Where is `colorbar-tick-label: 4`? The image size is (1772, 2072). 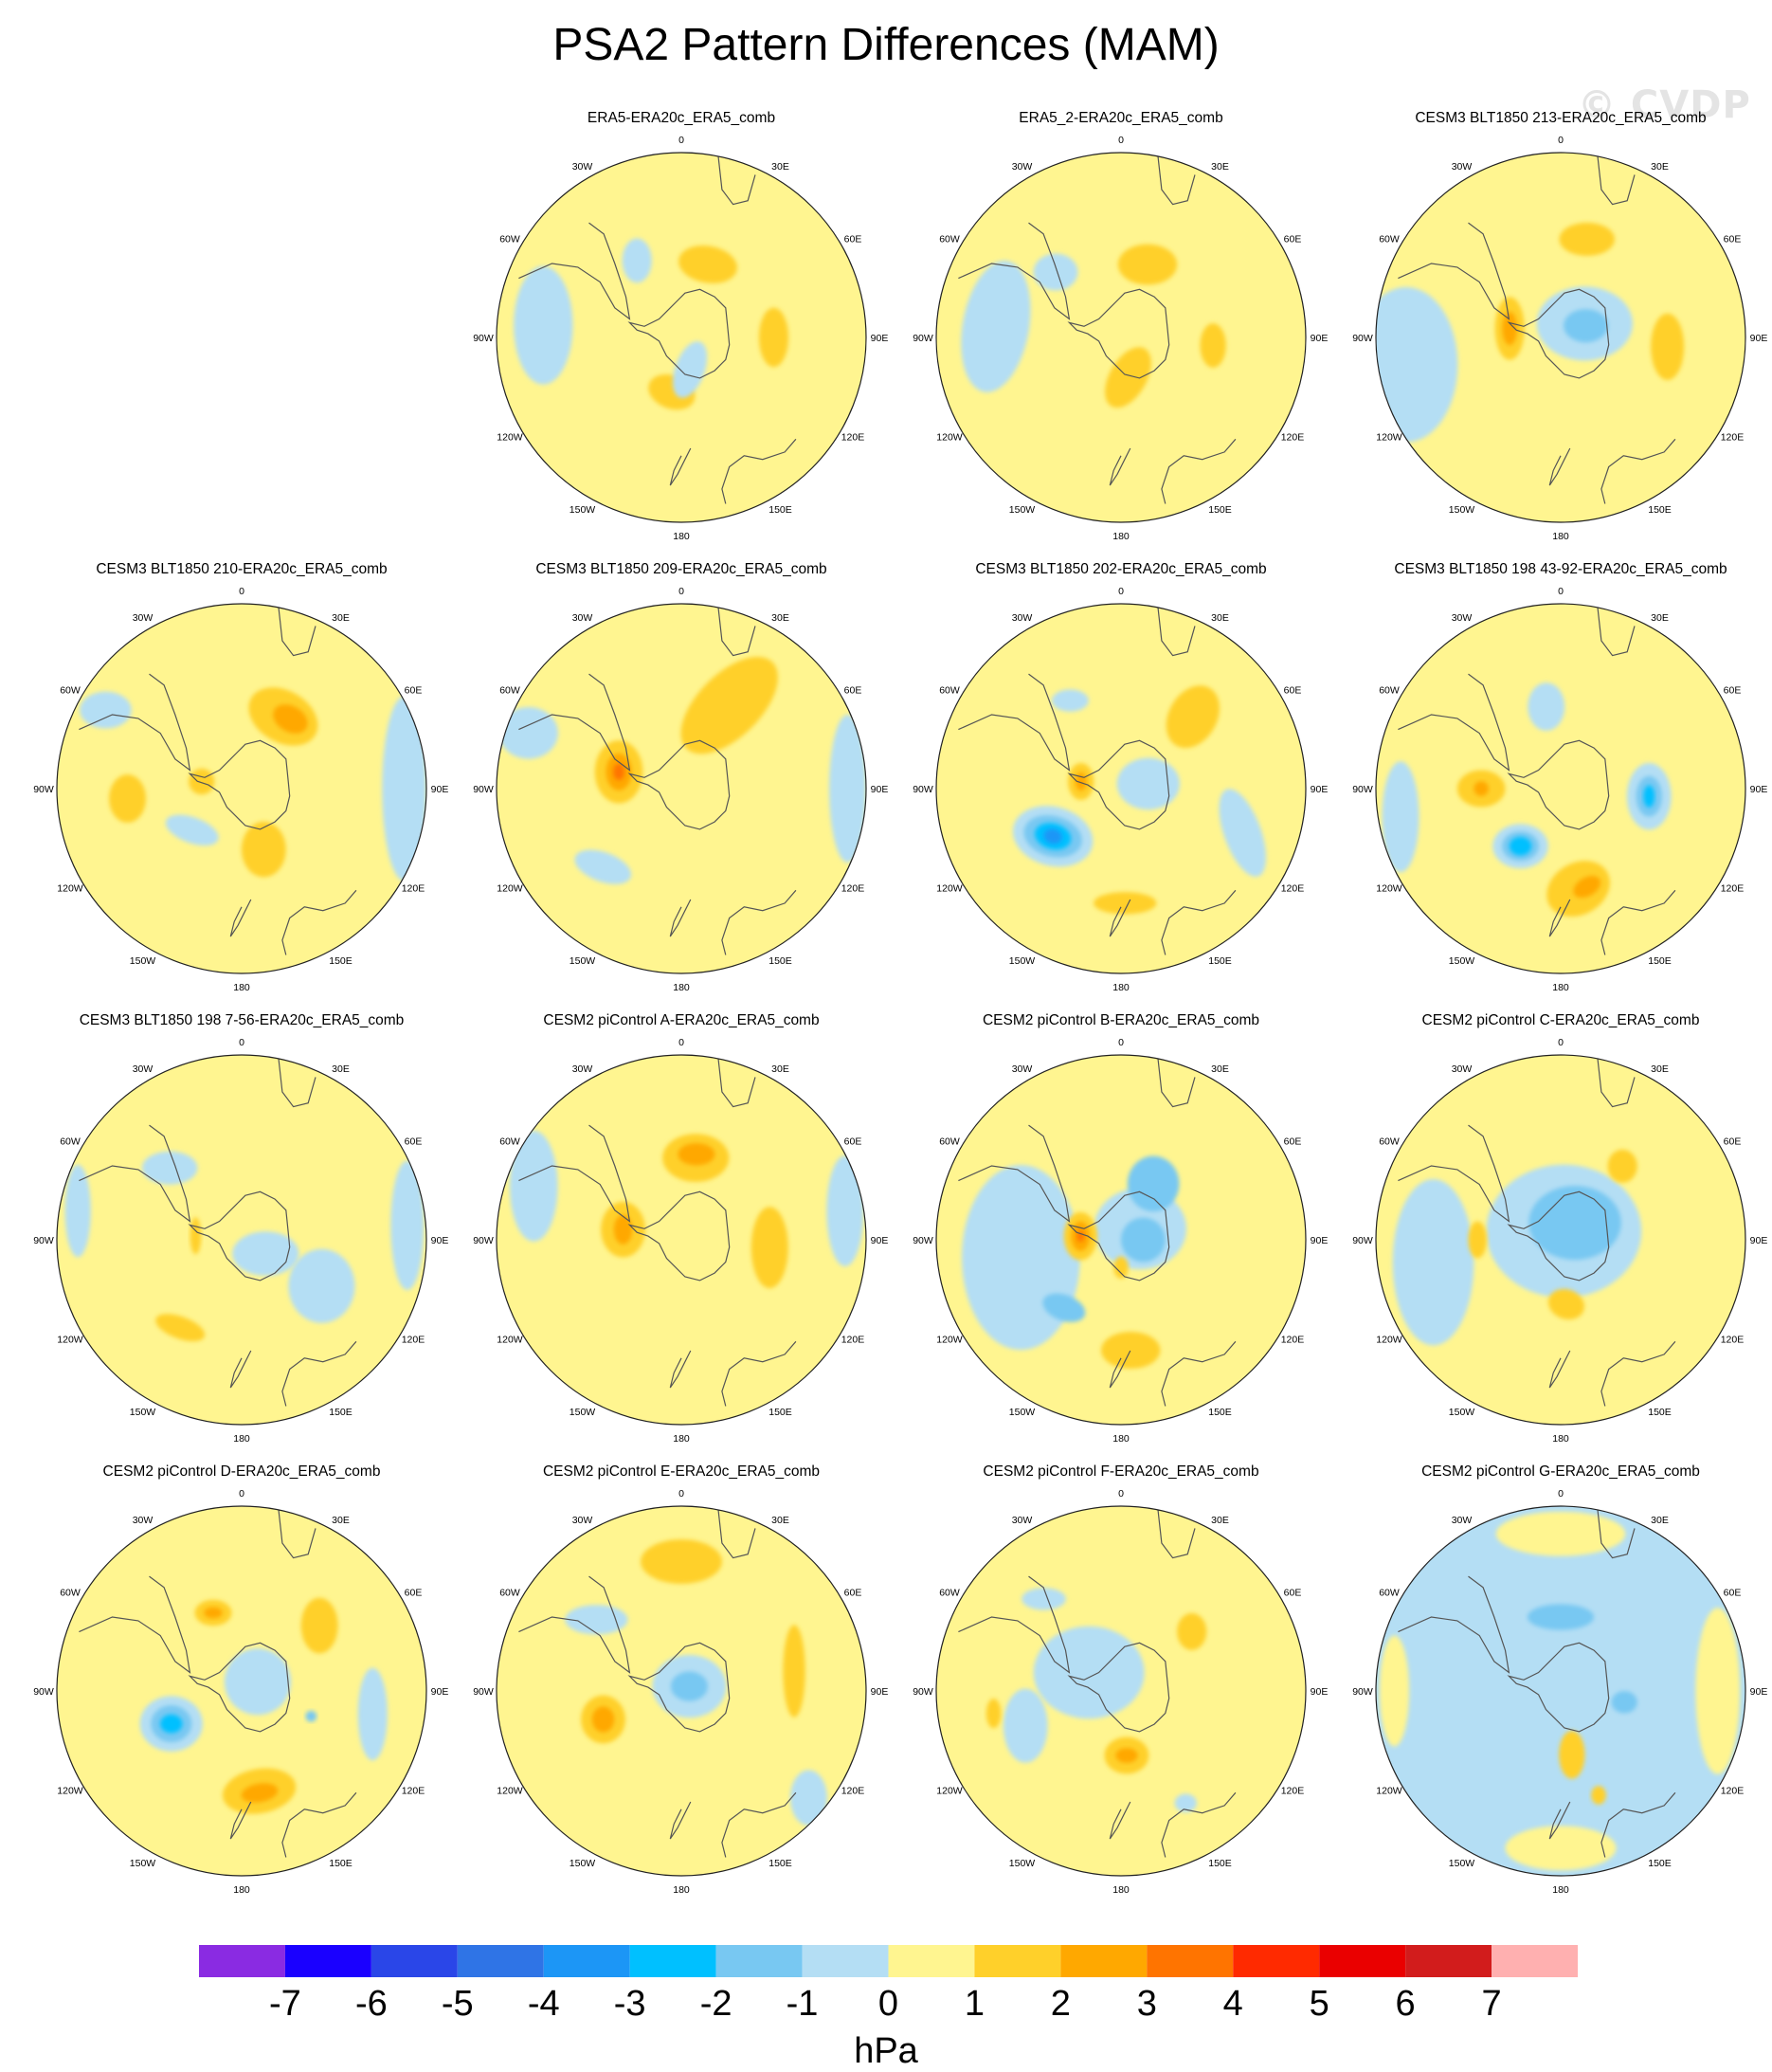
colorbar-tick-label: 4 is located at coordinates (1233, 2004).